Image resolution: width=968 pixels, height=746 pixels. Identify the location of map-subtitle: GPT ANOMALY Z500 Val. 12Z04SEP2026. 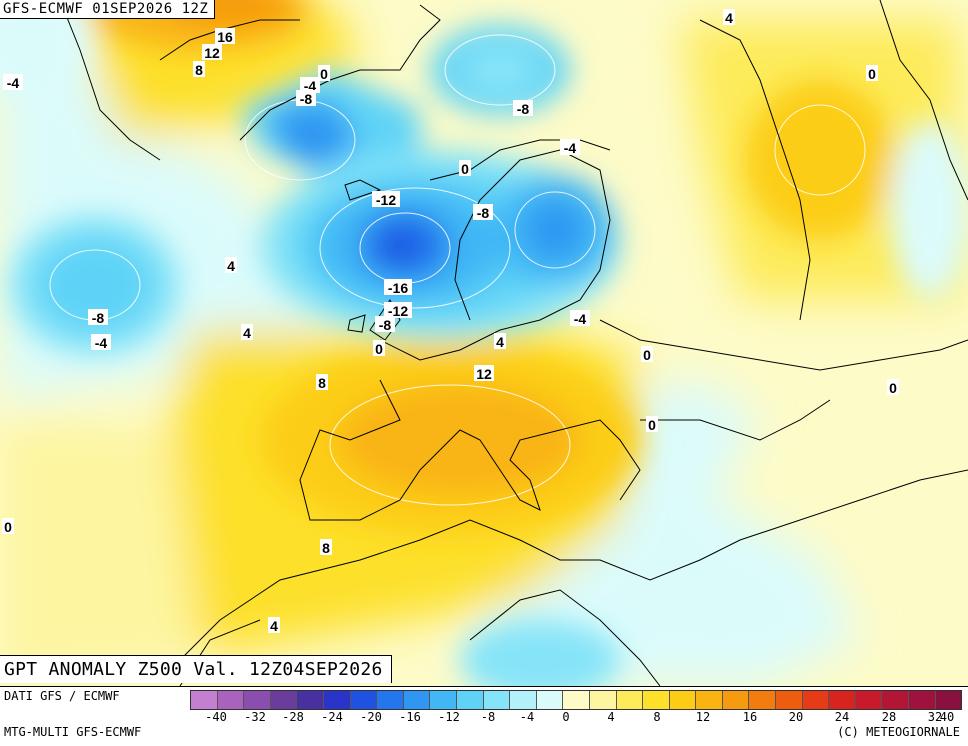
(196, 669).